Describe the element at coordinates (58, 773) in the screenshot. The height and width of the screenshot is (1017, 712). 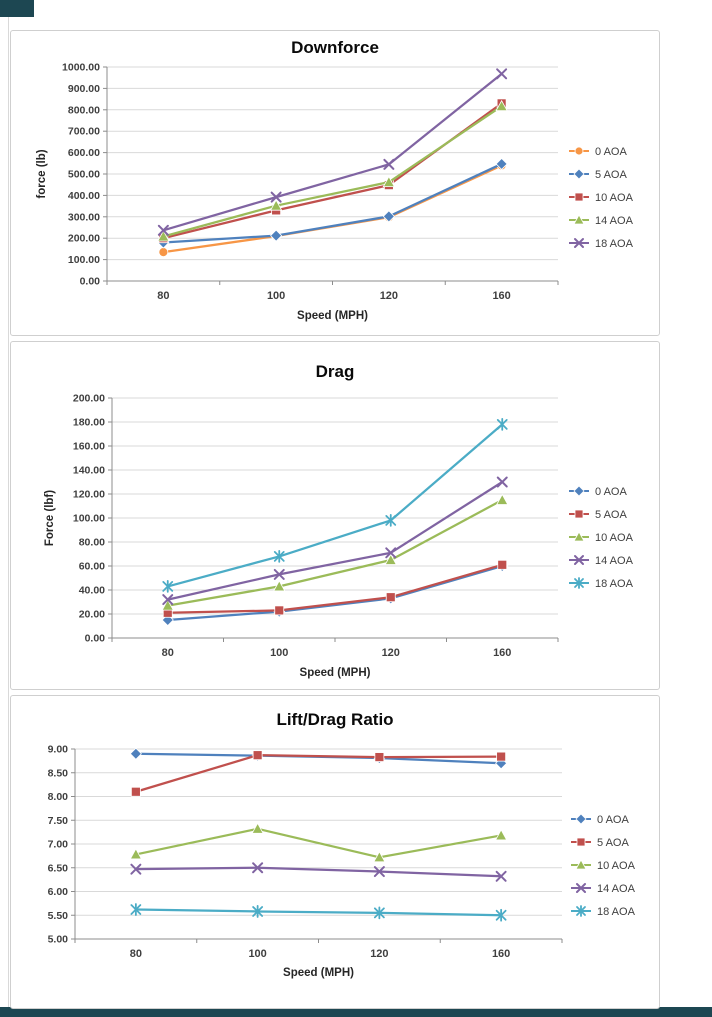
I see `y-tick-label: 8.50` at that location.